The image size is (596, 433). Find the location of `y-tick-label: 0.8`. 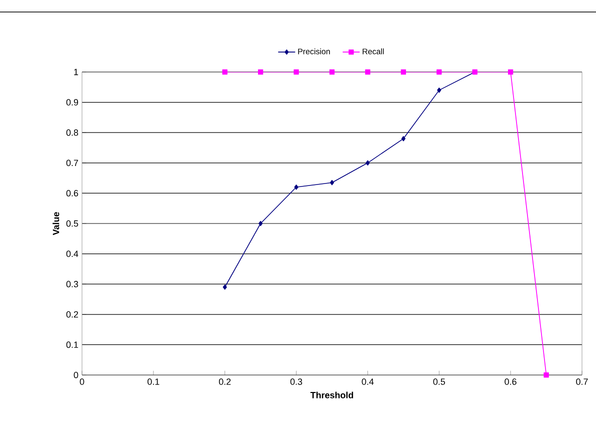

y-tick-label: 0.8 is located at coordinates (72, 132).